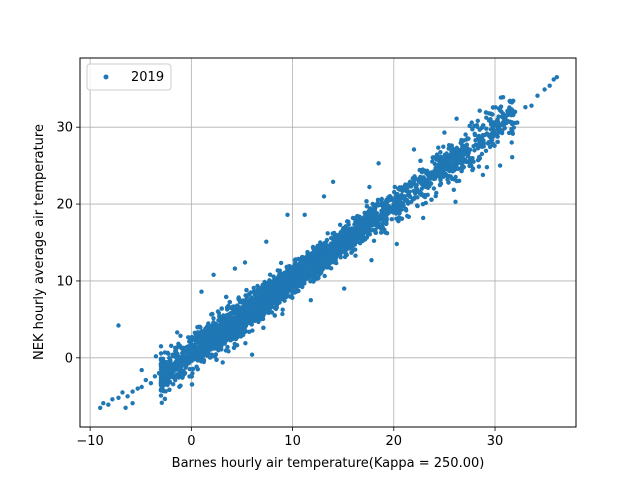 The height and width of the screenshot is (480, 640). I want to click on x-tick-label: −10, so click(89, 441).